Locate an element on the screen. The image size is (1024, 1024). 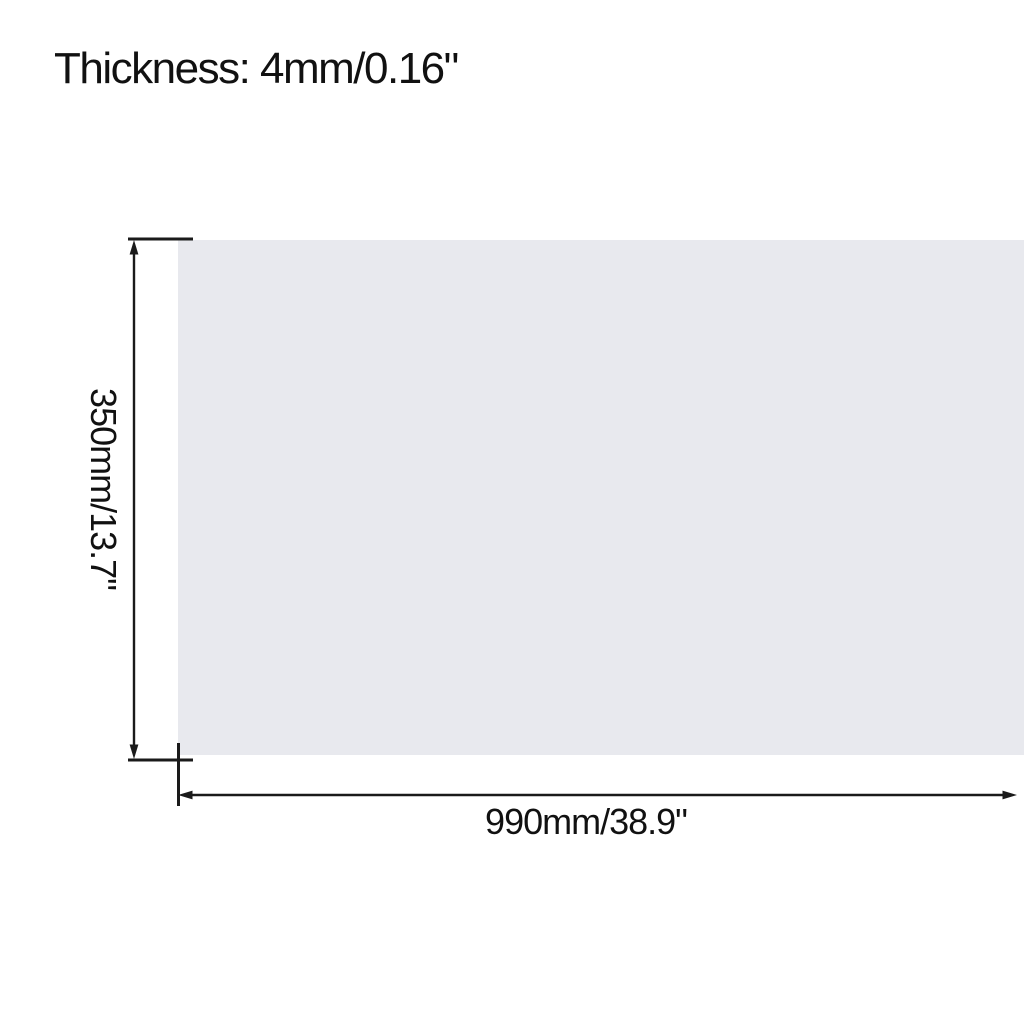
height-dimension-arrow is located at coordinates (134, 499).